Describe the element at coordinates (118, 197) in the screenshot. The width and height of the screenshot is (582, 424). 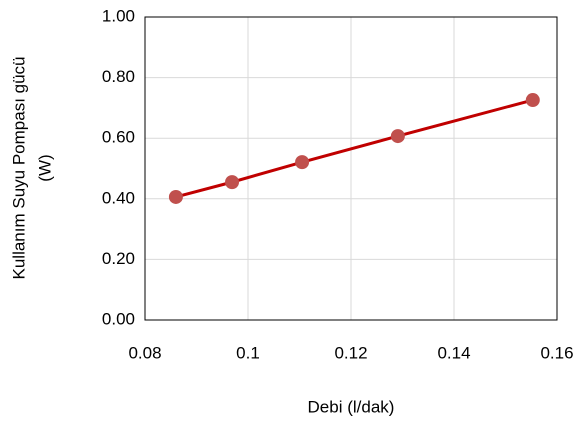
I see `y-tick-label: 0.40` at that location.